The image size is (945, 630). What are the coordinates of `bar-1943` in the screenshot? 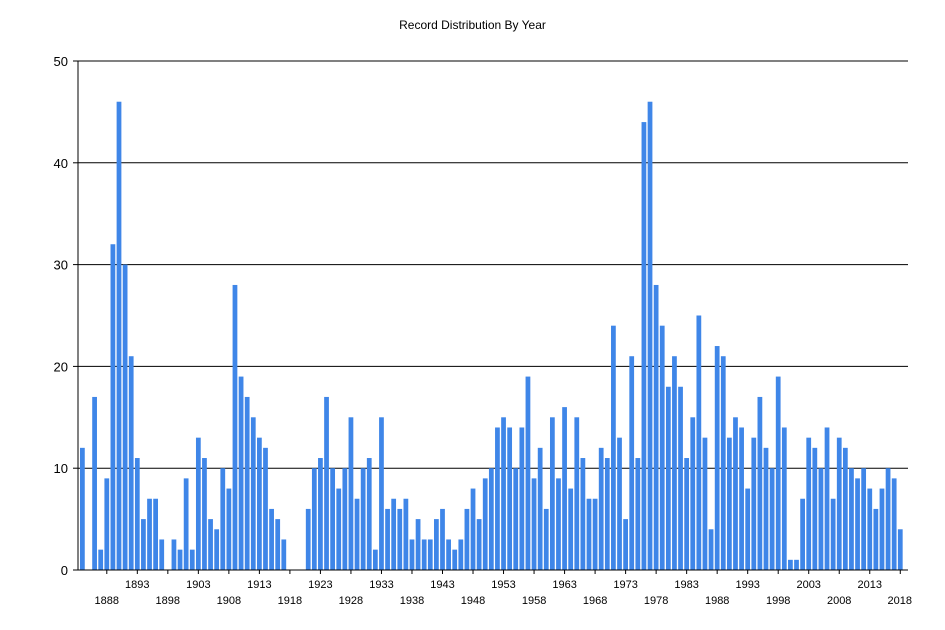 It's located at (442, 539).